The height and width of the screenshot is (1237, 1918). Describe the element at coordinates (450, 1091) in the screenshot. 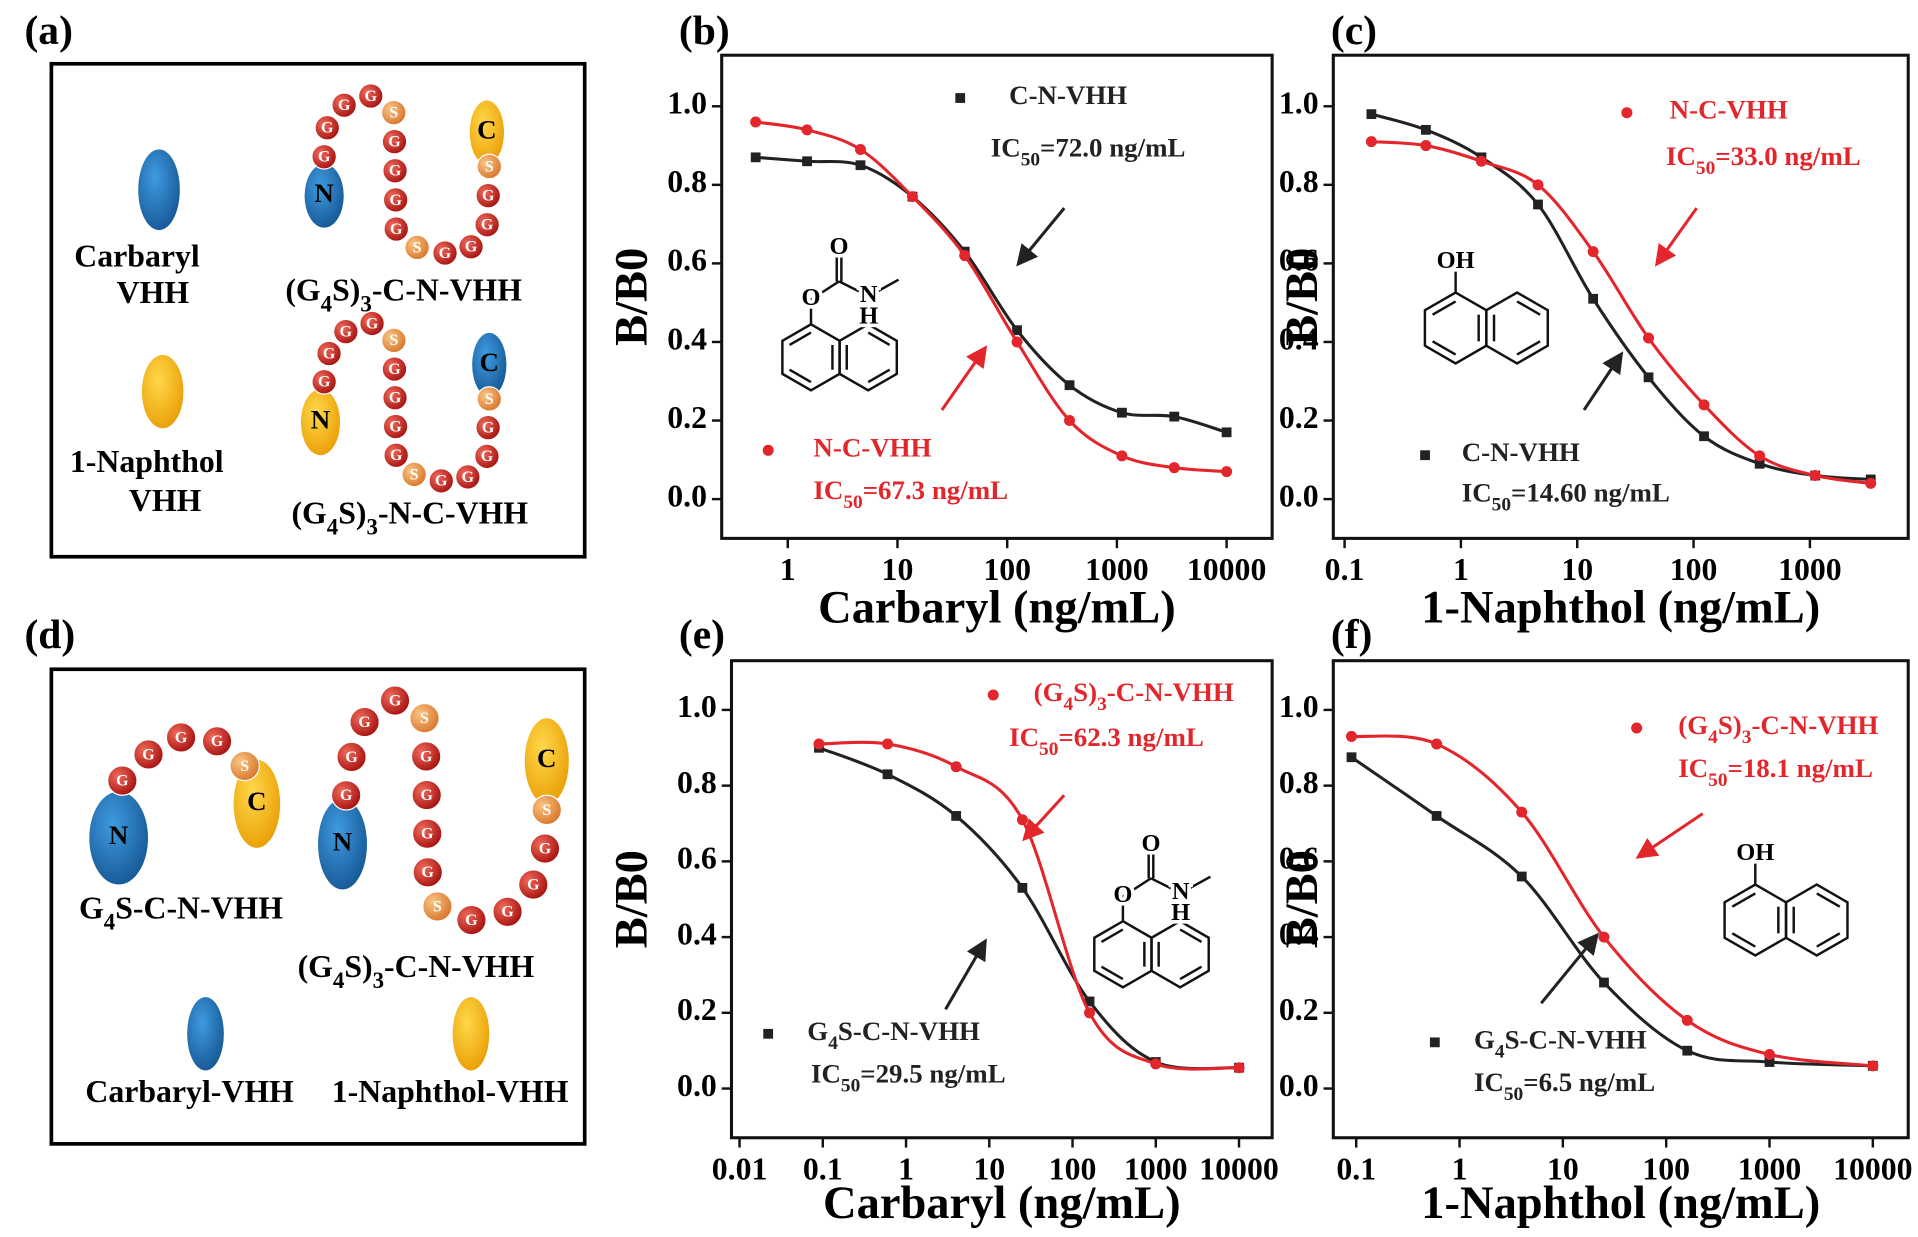

I see `diagram-label: 1-Naphthol-VHH` at that location.